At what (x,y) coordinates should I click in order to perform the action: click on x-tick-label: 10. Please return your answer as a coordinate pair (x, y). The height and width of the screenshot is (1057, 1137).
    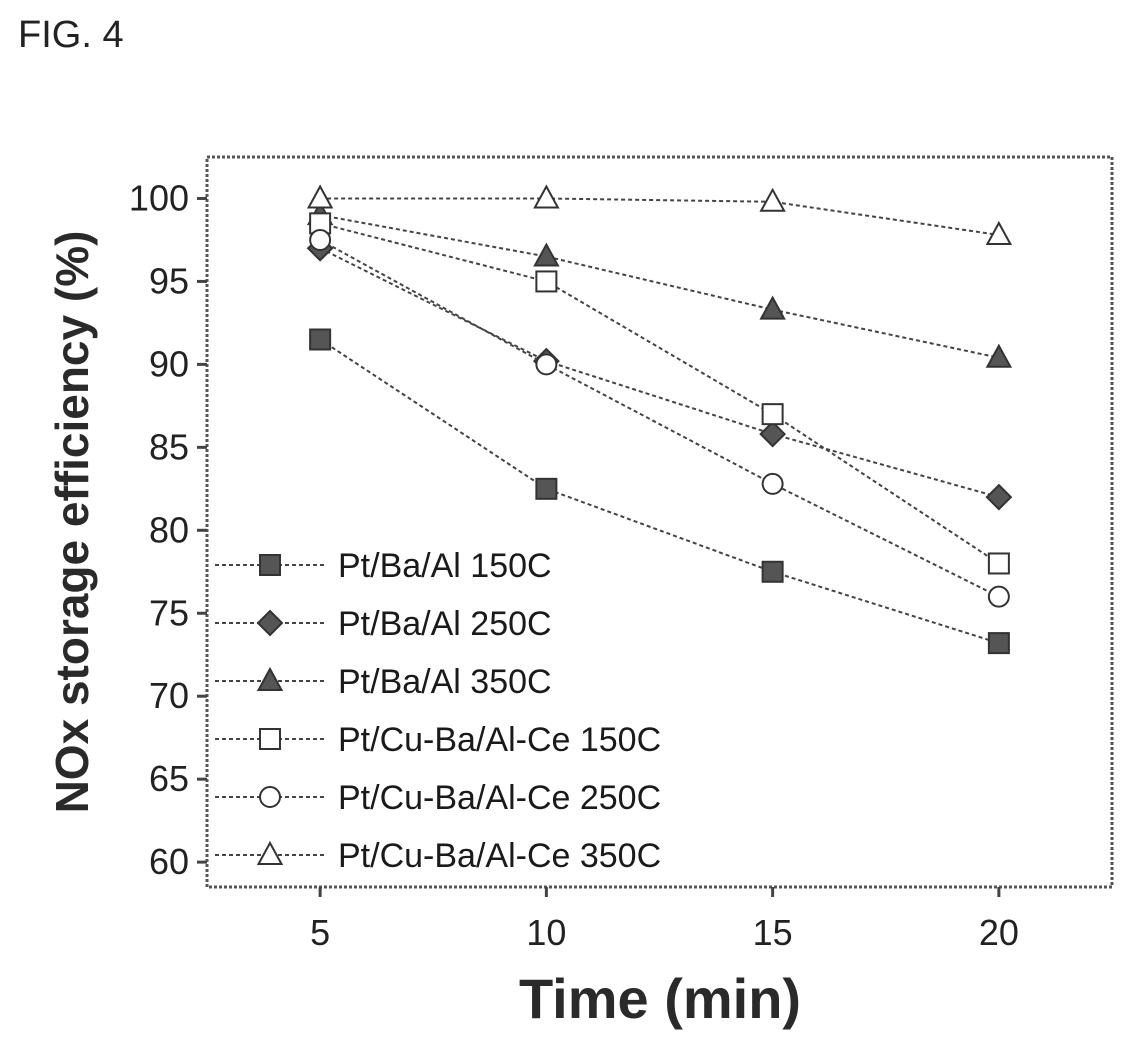
    Looking at the image, I should click on (546, 932).